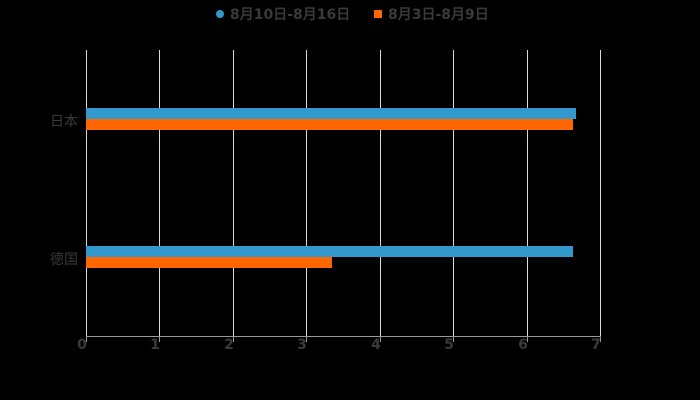 This screenshot has height=400, width=700. Describe the element at coordinates (596, 345) in the screenshot. I see `x-tick-label: 7` at that location.